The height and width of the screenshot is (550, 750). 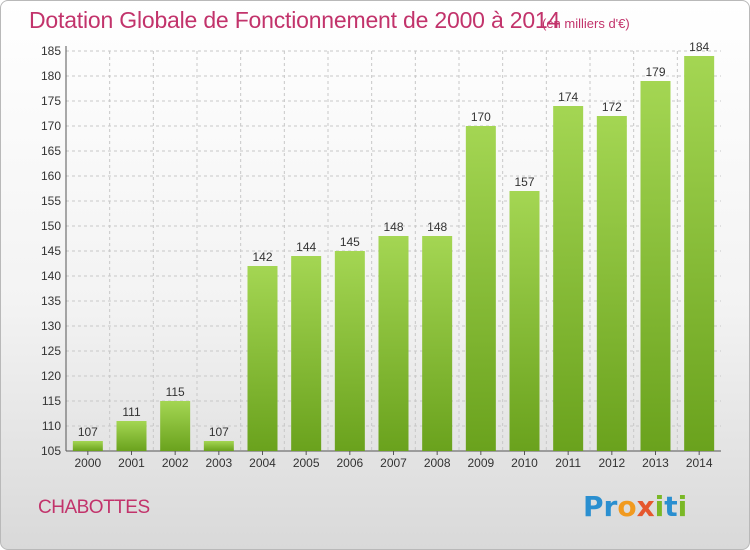 What do you see at coordinates (349, 463) in the screenshot?
I see `x-tick-label: 2006` at bounding box center [349, 463].